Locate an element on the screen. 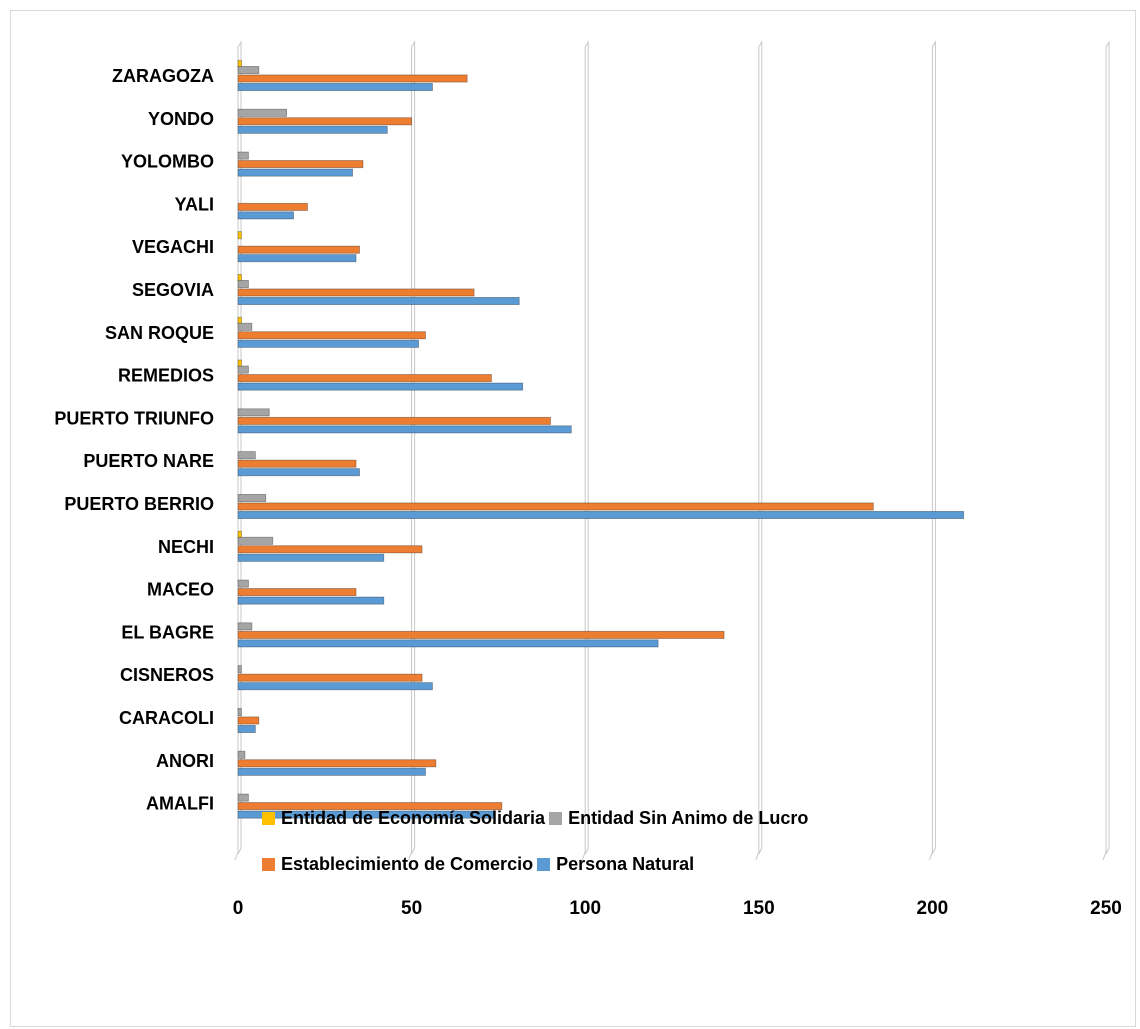 This screenshot has height=1029, width=1140. category-label: REMEDIOS is located at coordinates (166, 376).